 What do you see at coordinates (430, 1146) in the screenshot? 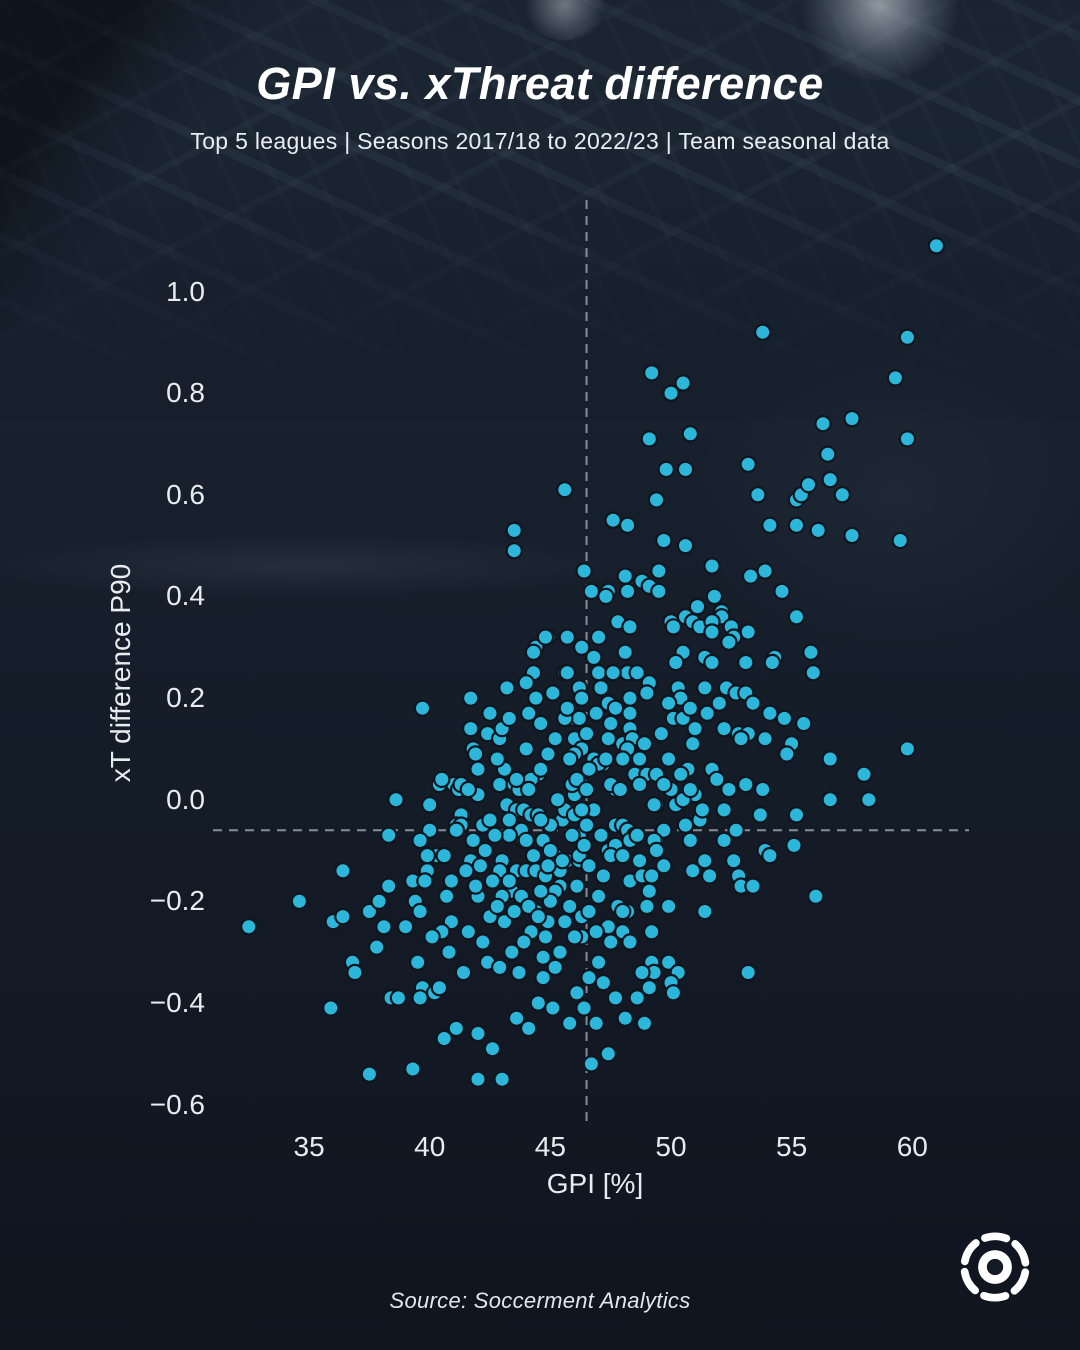
I see `x-tick-label: 40` at bounding box center [430, 1146].